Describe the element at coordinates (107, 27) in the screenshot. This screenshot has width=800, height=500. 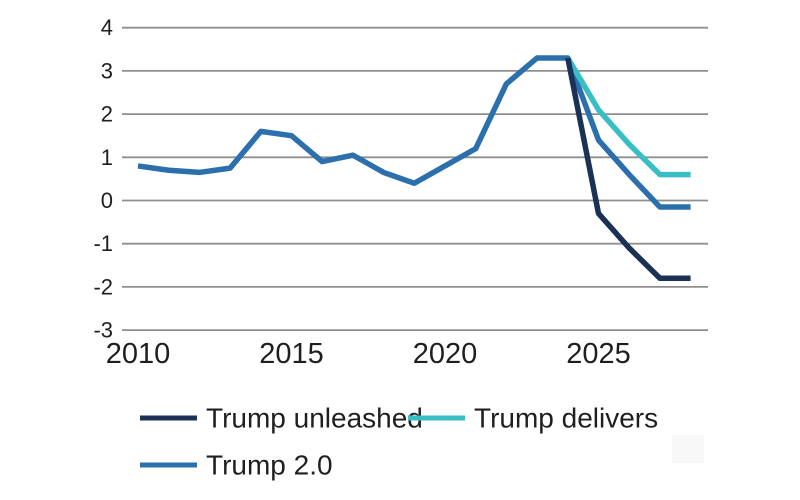
I see `y-tick-label: 4` at that location.